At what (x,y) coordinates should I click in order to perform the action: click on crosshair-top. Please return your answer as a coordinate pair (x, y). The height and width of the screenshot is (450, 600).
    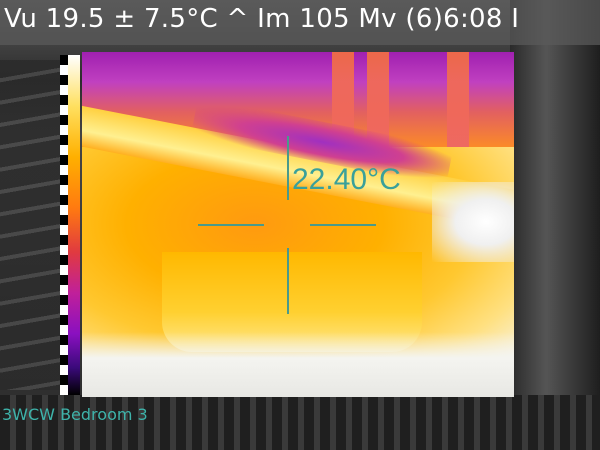
    Looking at the image, I should click on (288, 168).